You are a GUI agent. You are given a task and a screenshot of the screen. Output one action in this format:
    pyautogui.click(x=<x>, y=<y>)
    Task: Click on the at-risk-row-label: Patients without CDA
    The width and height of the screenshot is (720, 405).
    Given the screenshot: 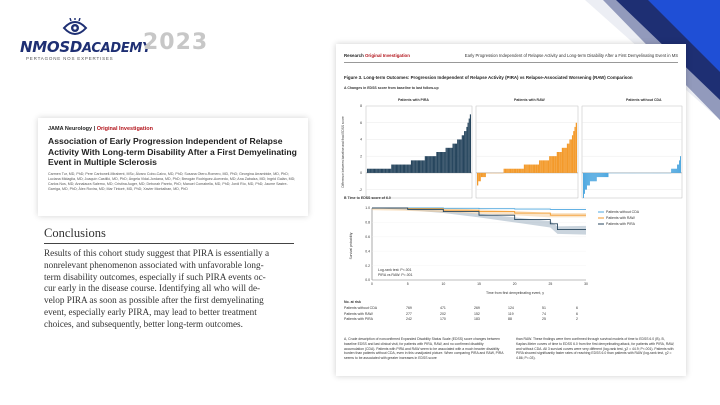 What is the action you would take?
    pyautogui.click(x=361, y=308)
    